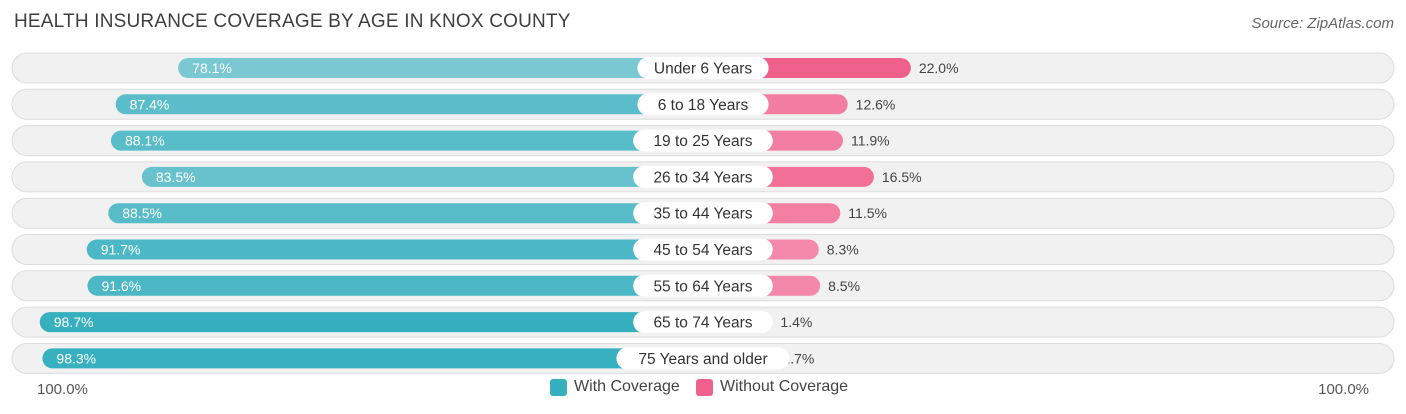 The image size is (1406, 414). What do you see at coordinates (876, 104) in the screenshot?
I see `value-label-without-coverage: 12.6%` at bounding box center [876, 104].